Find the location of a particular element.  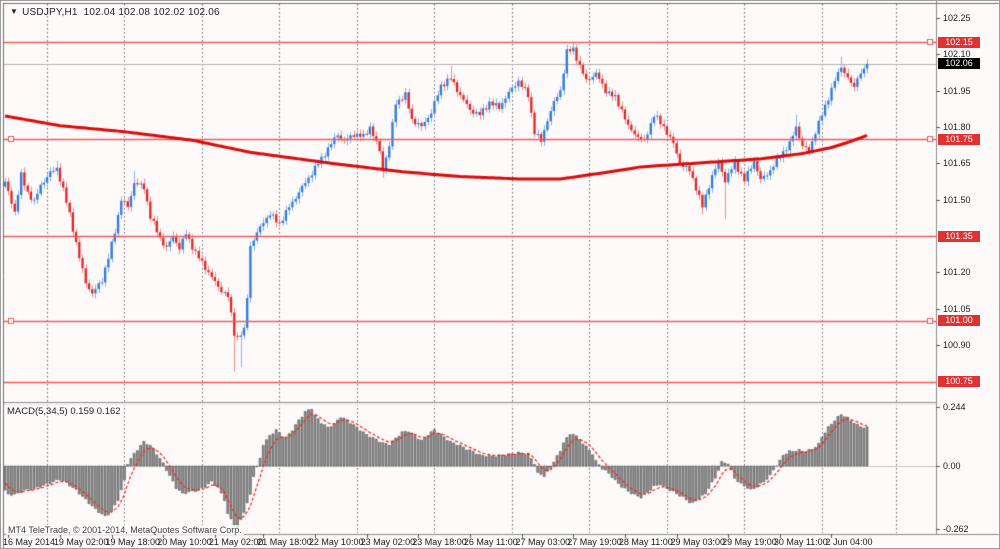

time-axis-label: 22 May 10:00 is located at coordinates (336, 542).